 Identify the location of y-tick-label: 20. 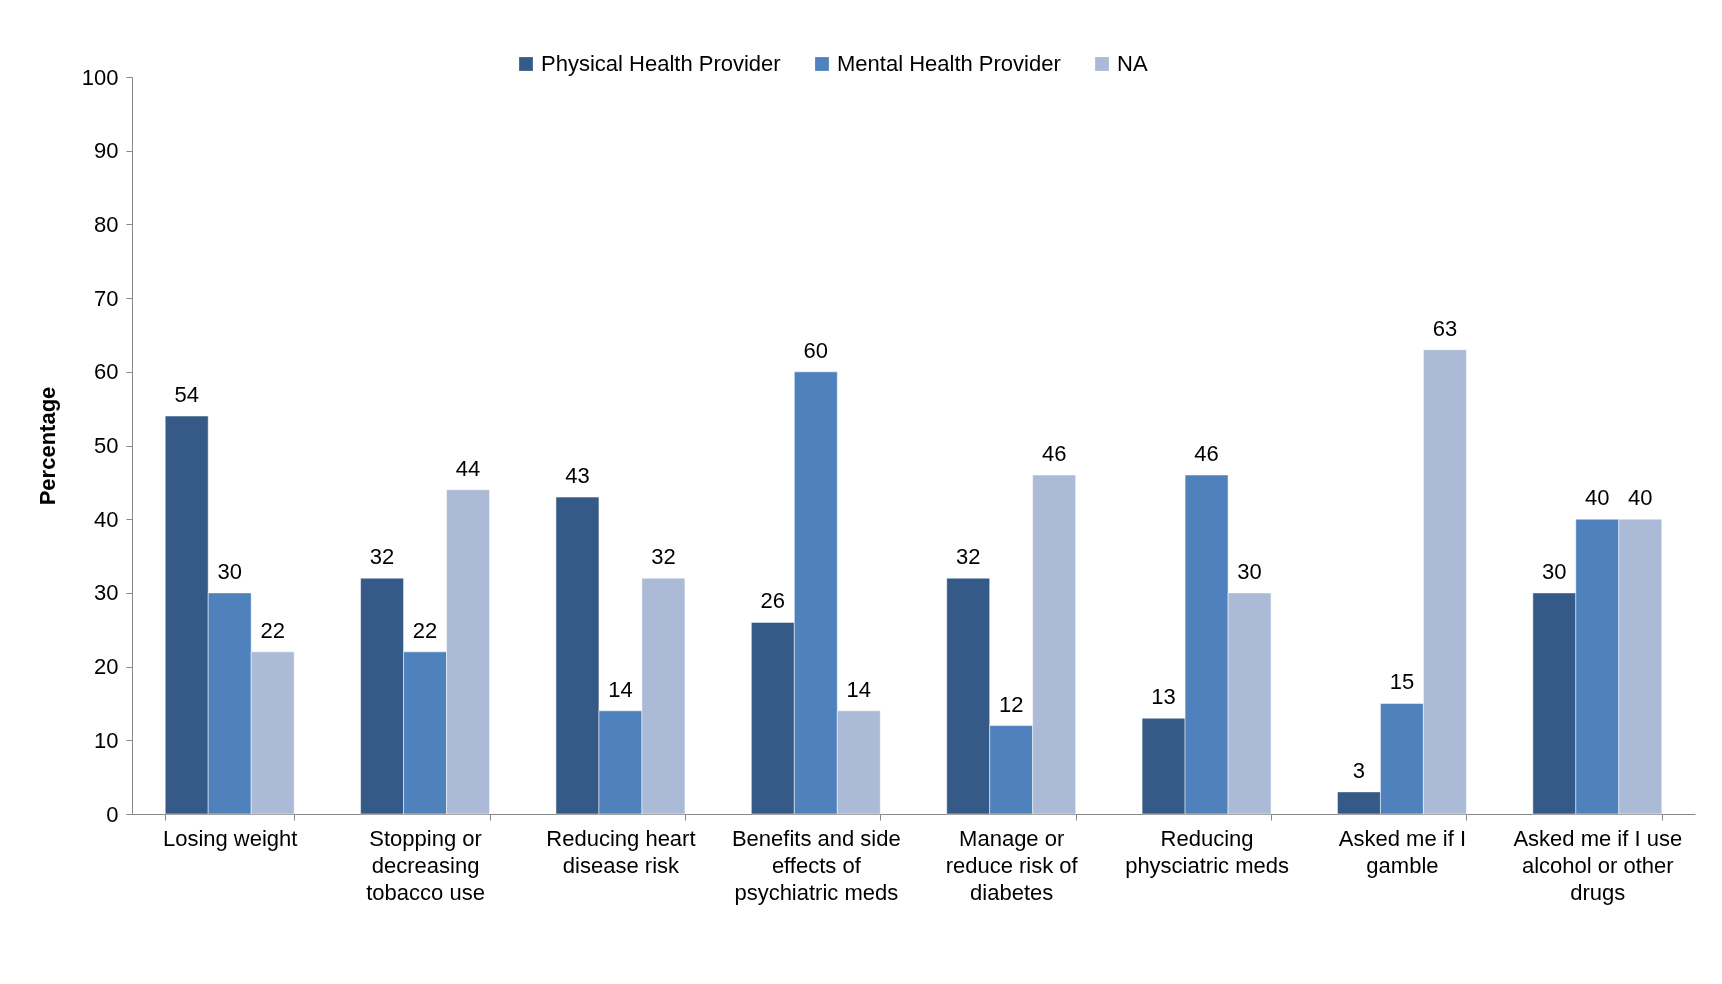
(106, 667).